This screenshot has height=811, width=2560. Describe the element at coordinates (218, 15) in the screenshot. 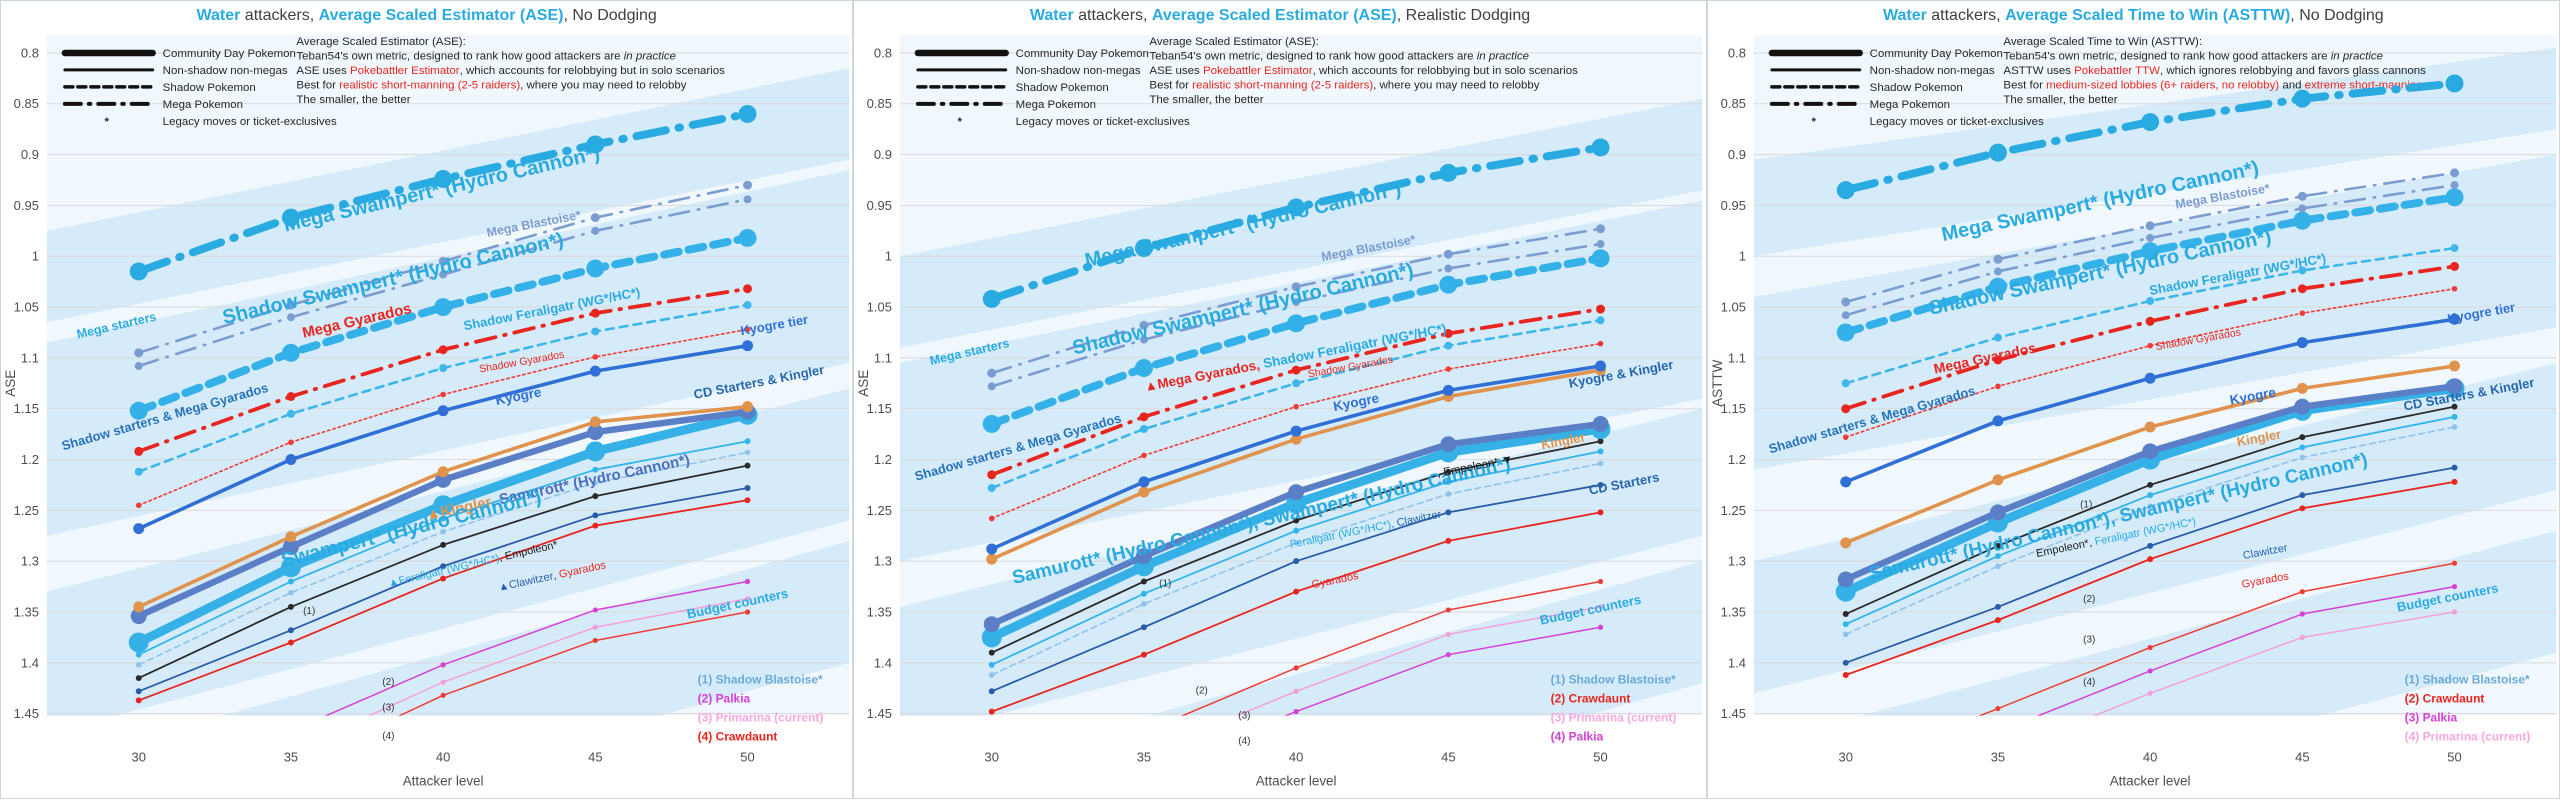

I see `title-part: Water` at that location.